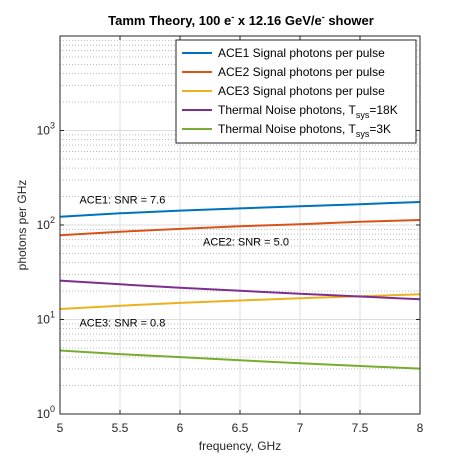  Describe the element at coordinates (46, 318) in the screenshot. I see `y-tick-label: 10¹` at that location.